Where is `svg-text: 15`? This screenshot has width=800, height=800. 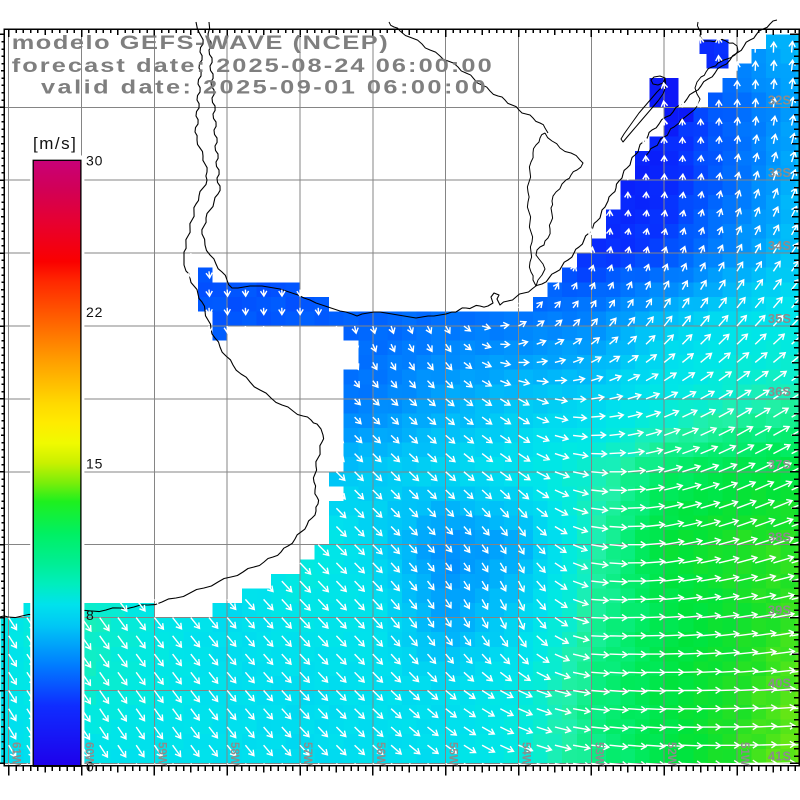
svg-text: 15 is located at coordinates (94, 463).